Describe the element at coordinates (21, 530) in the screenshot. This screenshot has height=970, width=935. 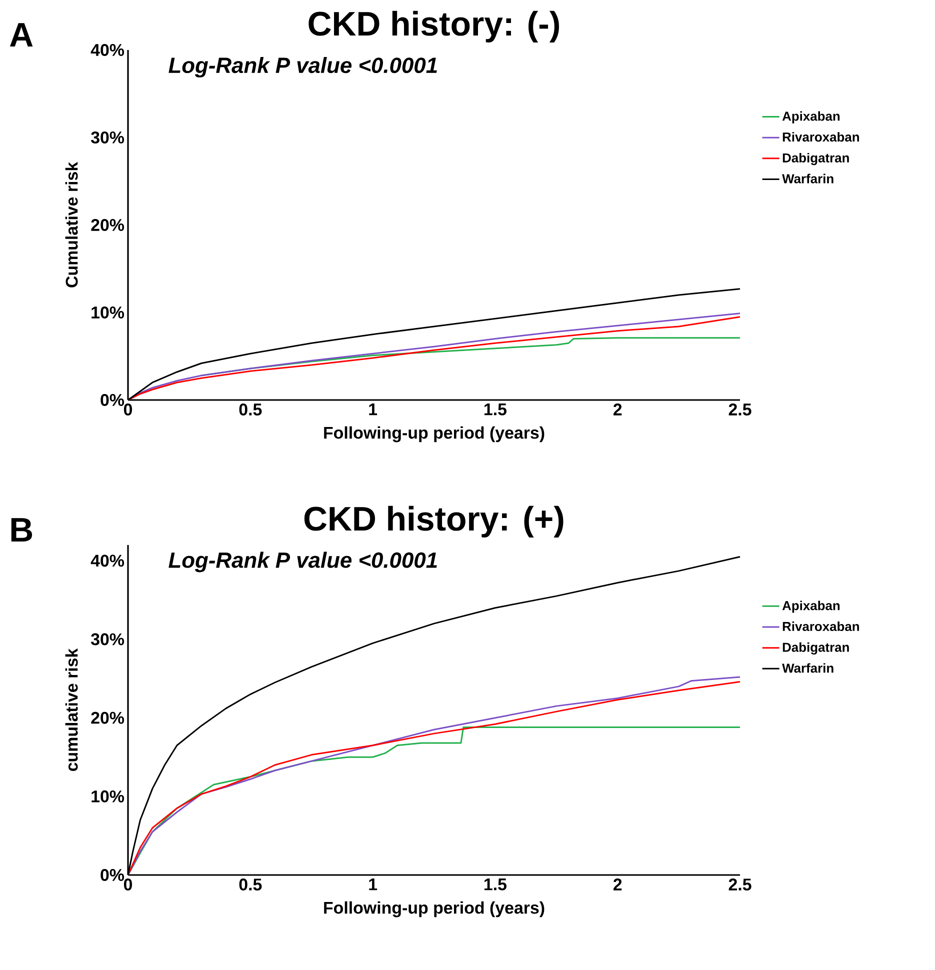
I see `text: B` at that location.